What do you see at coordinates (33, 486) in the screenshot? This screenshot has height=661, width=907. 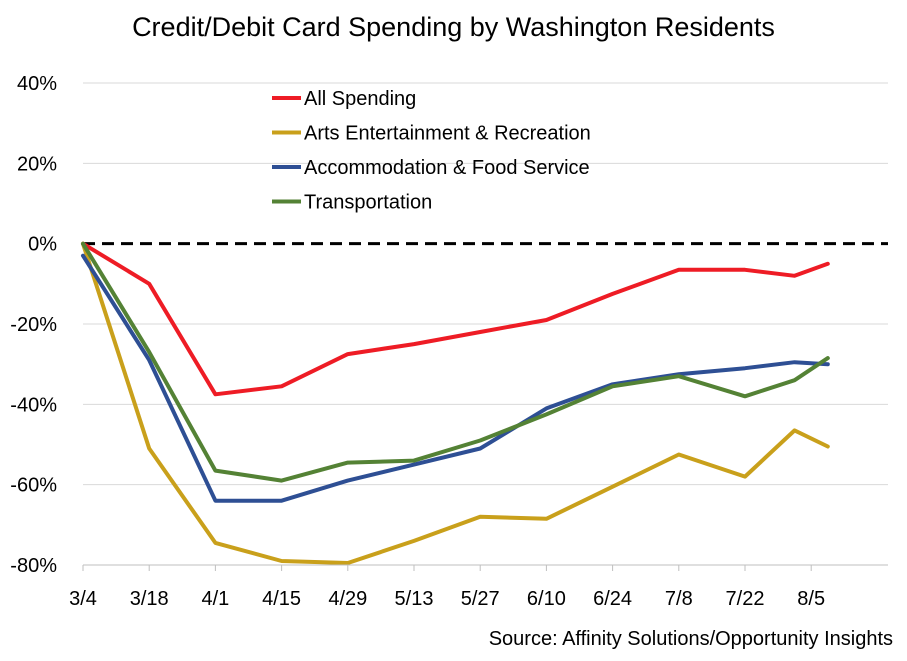 I see `y-tick-label: -60%` at bounding box center [33, 486].